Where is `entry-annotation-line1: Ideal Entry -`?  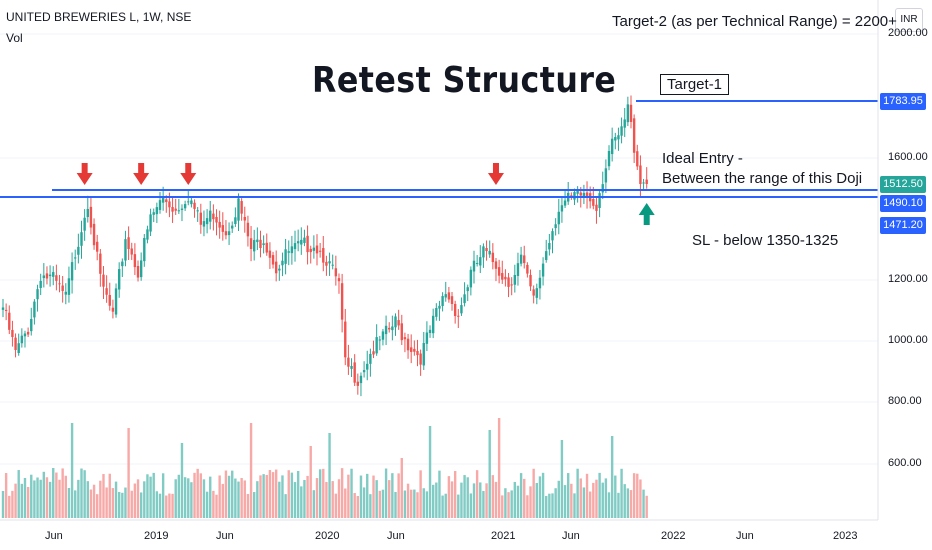 entry-annotation-line1: Ideal Entry - is located at coordinates (702, 158).